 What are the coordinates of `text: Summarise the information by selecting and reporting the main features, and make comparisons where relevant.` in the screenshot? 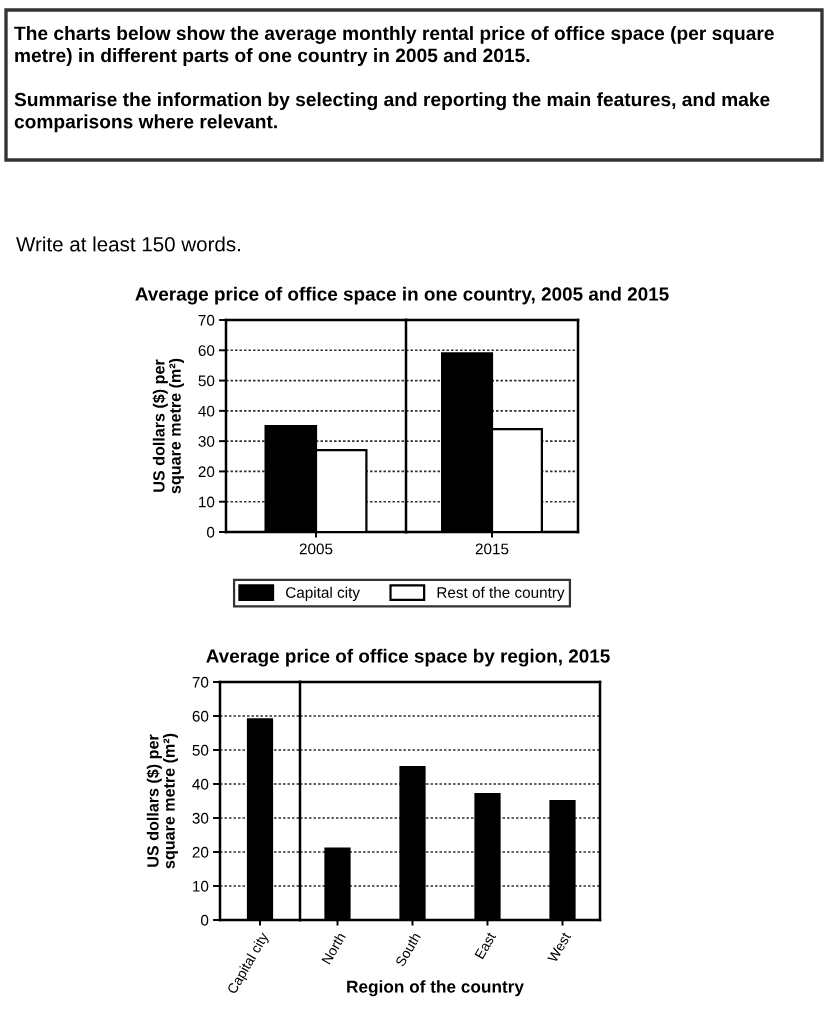 It's located at (392, 112).